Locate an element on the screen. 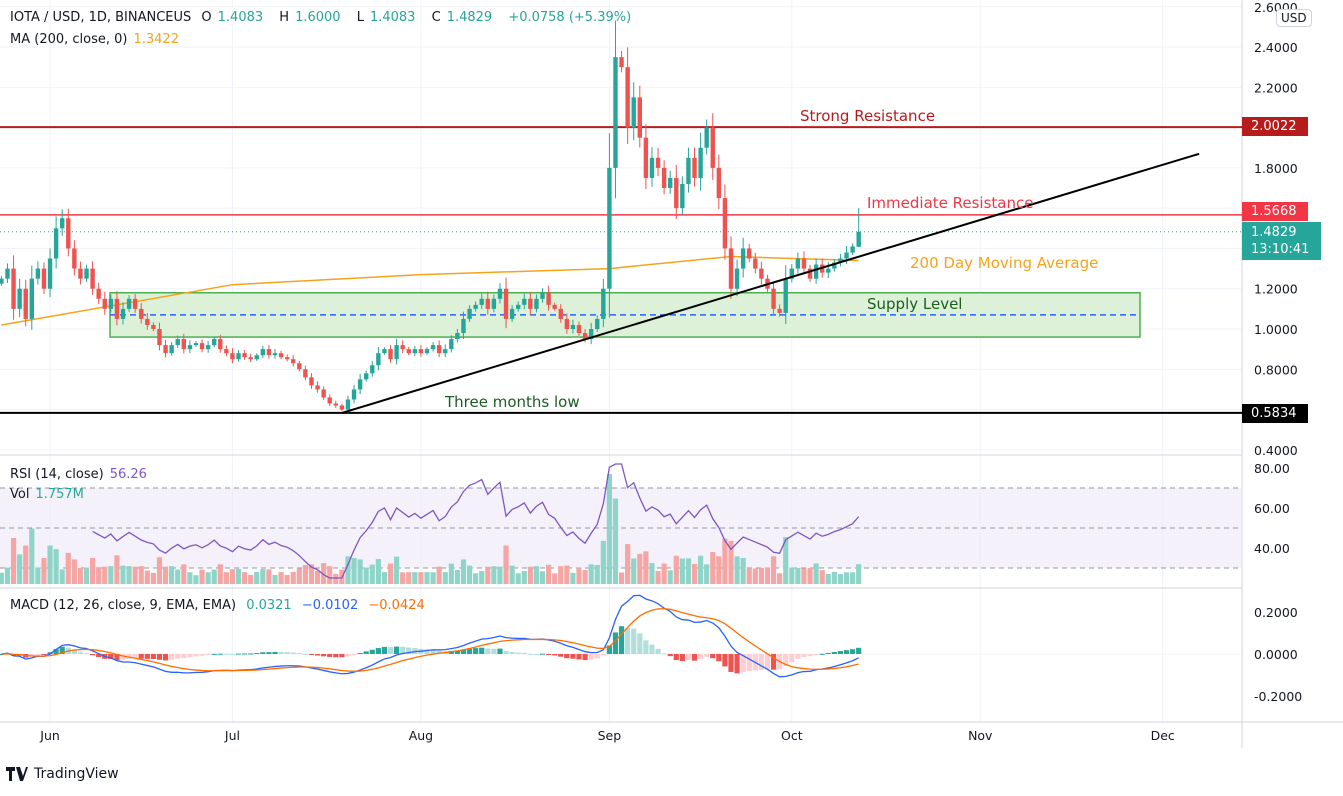  rsi-legend: RSI (14, close) 56.26 is located at coordinates (81, 474).